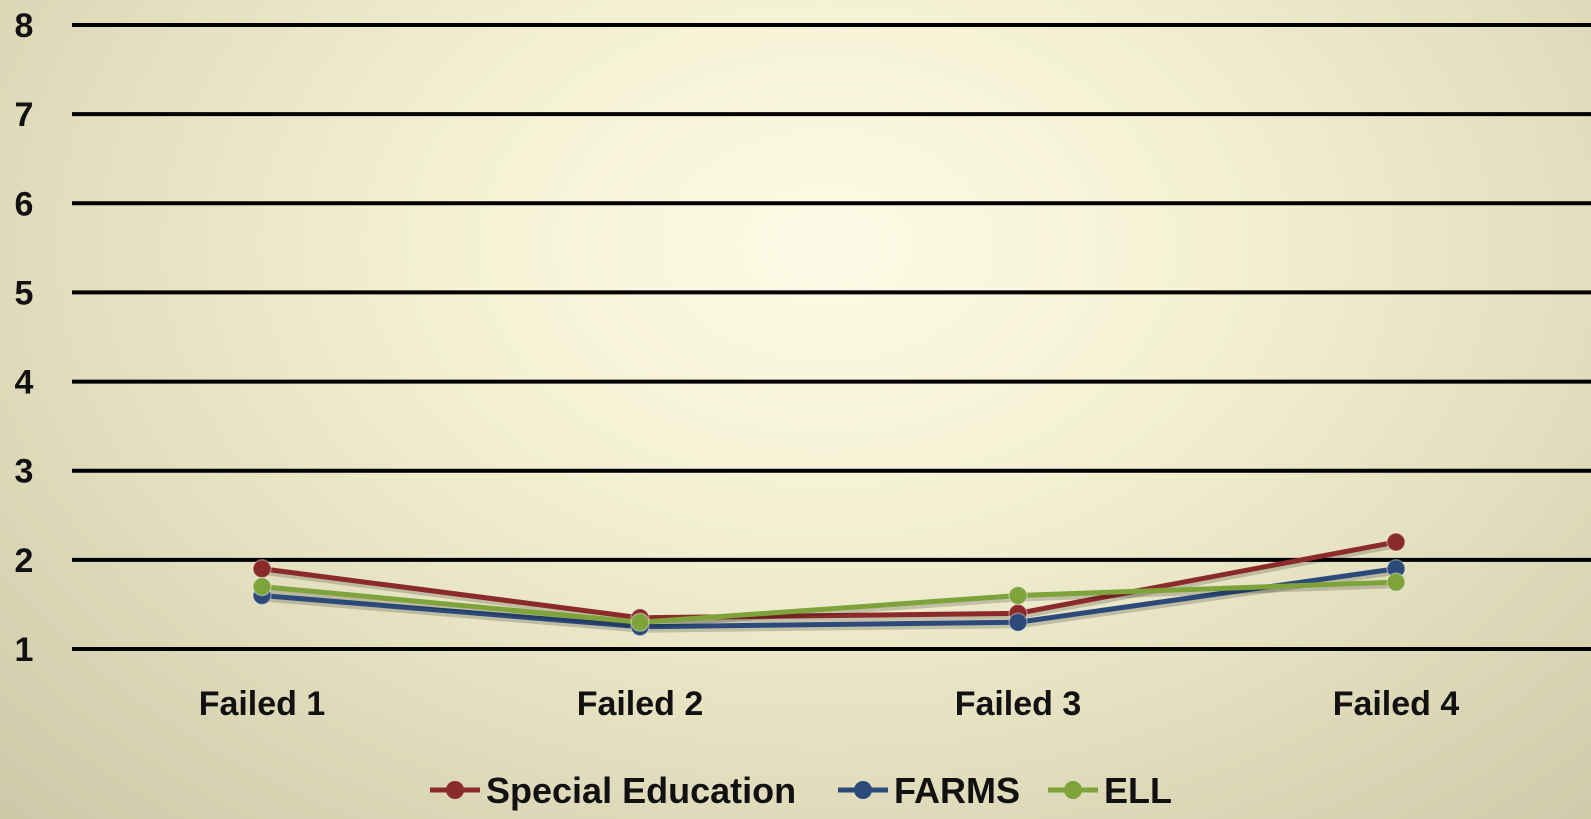  What do you see at coordinates (24, 383) in the screenshot?
I see `y-tick-label: 4` at bounding box center [24, 383].